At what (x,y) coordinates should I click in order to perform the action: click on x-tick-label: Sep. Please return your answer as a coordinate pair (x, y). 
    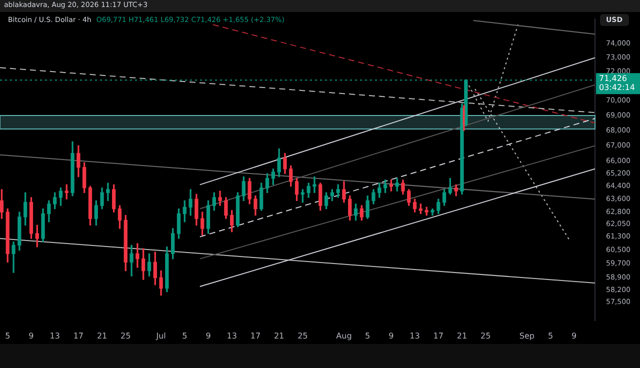
    Looking at the image, I should click on (526, 335).